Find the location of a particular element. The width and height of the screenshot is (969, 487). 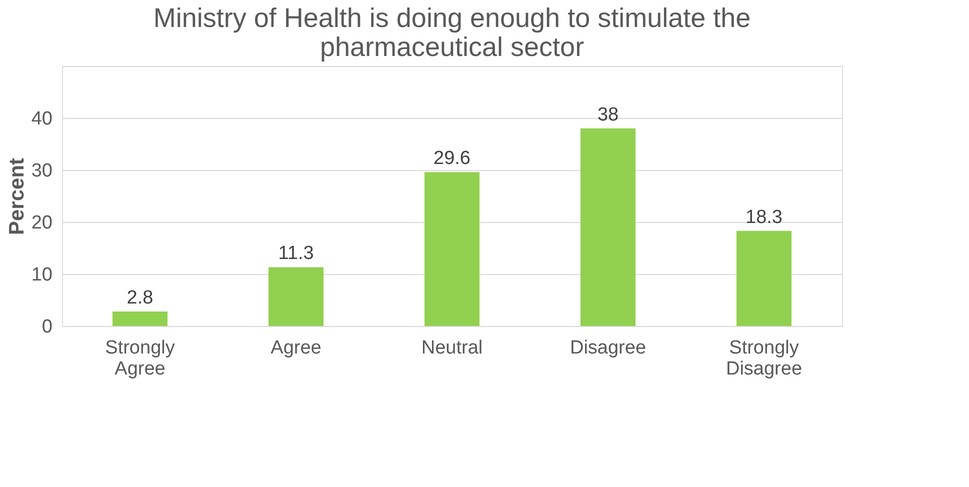

y-tick-label: 10 is located at coordinates (41, 275).